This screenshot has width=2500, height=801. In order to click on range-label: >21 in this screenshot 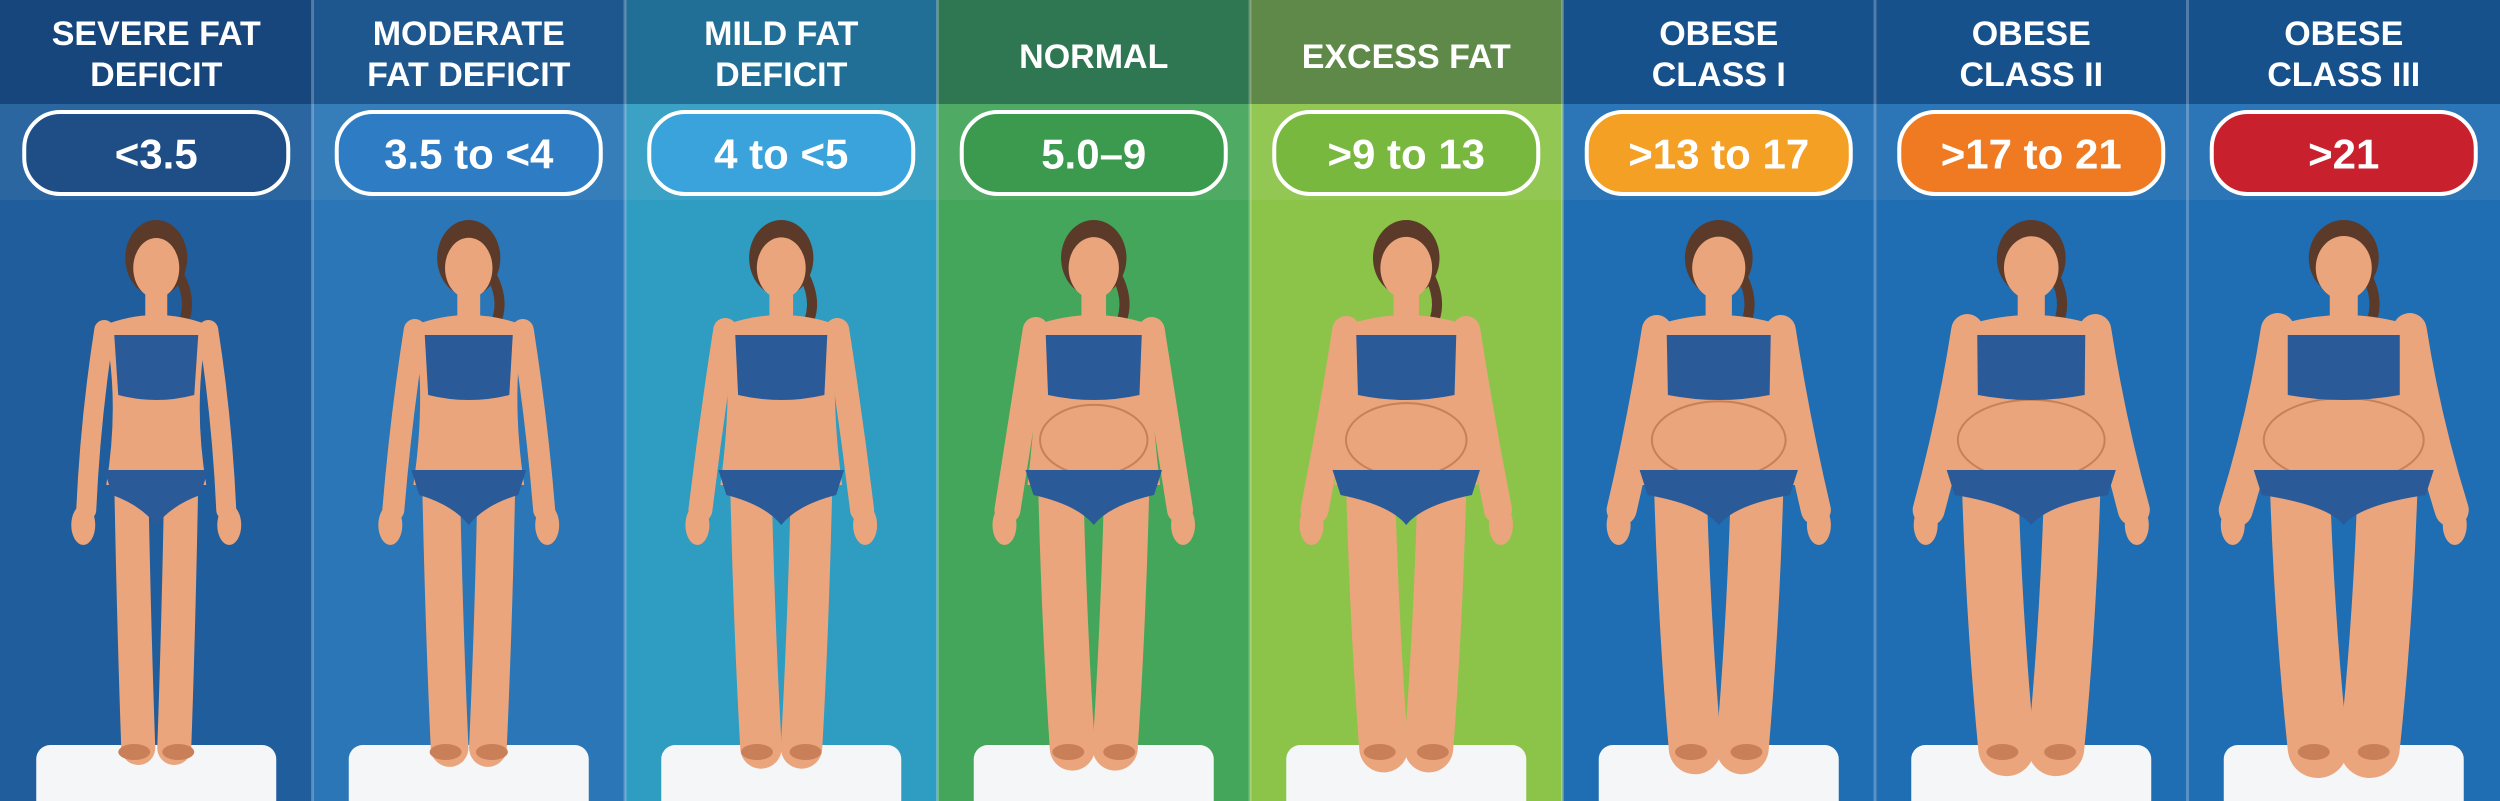, I will do `click(2343, 154)`.